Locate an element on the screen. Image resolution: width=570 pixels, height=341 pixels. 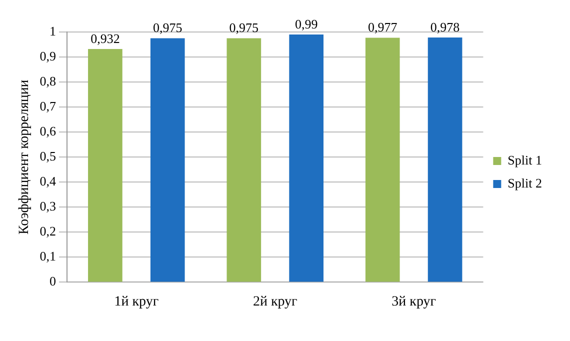
y-tick-label: 0 is located at coordinates (53, 281).